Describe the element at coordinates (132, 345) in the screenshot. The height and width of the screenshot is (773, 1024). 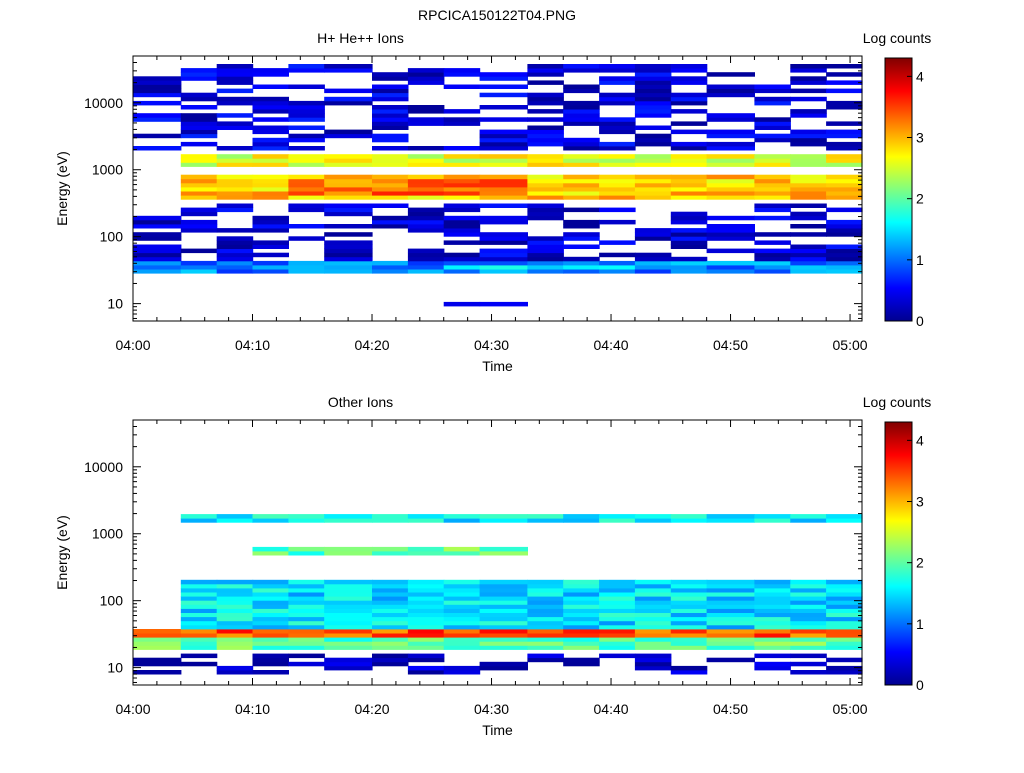
I see `x-tick-label: 04:00` at that location.